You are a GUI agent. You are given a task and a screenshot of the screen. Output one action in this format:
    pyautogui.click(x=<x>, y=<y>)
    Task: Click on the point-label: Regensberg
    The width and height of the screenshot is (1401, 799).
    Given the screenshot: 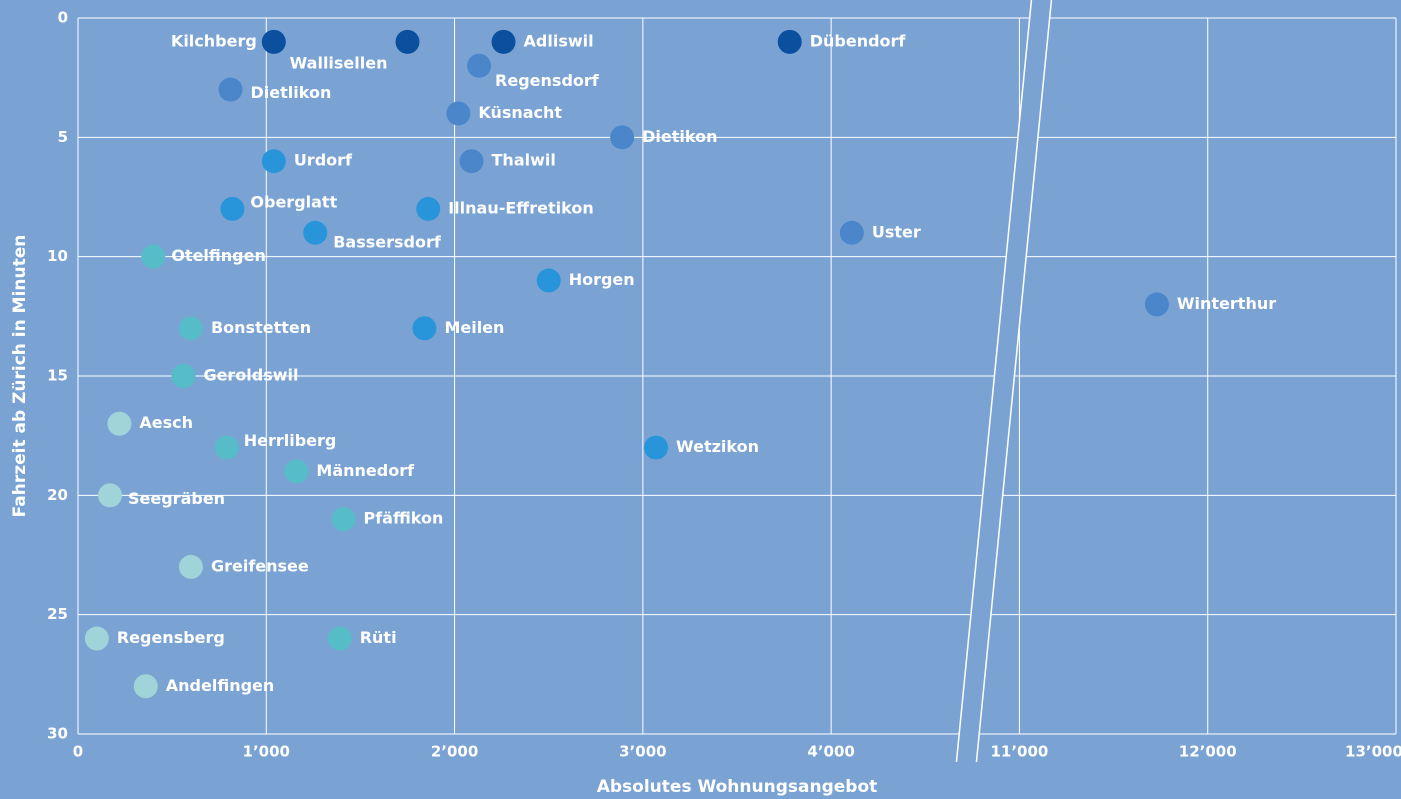 What is the action you would take?
    pyautogui.click(x=171, y=637)
    